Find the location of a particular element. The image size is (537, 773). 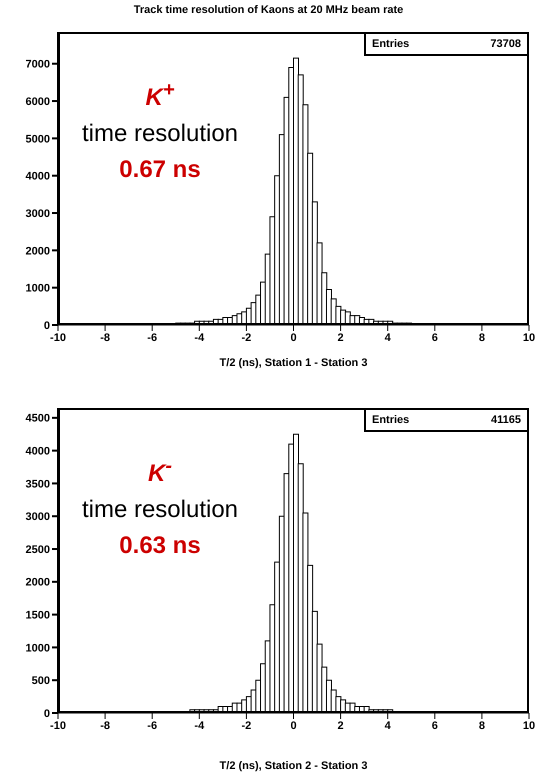

y-tick-label: 7000 is located at coordinates (38, 64).